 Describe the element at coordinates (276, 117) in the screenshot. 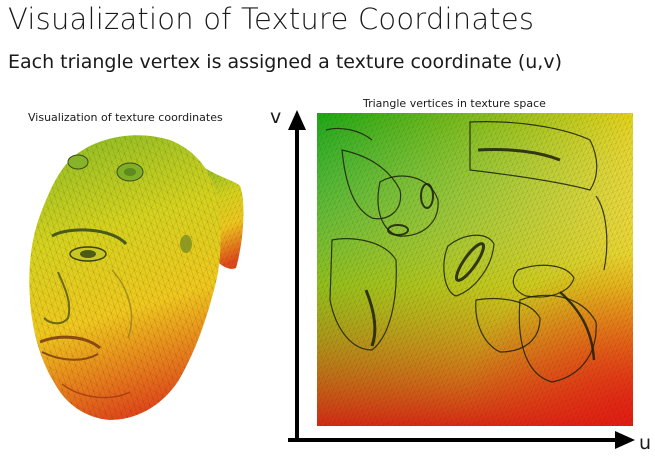

I see `axis-v-label: v` at that location.